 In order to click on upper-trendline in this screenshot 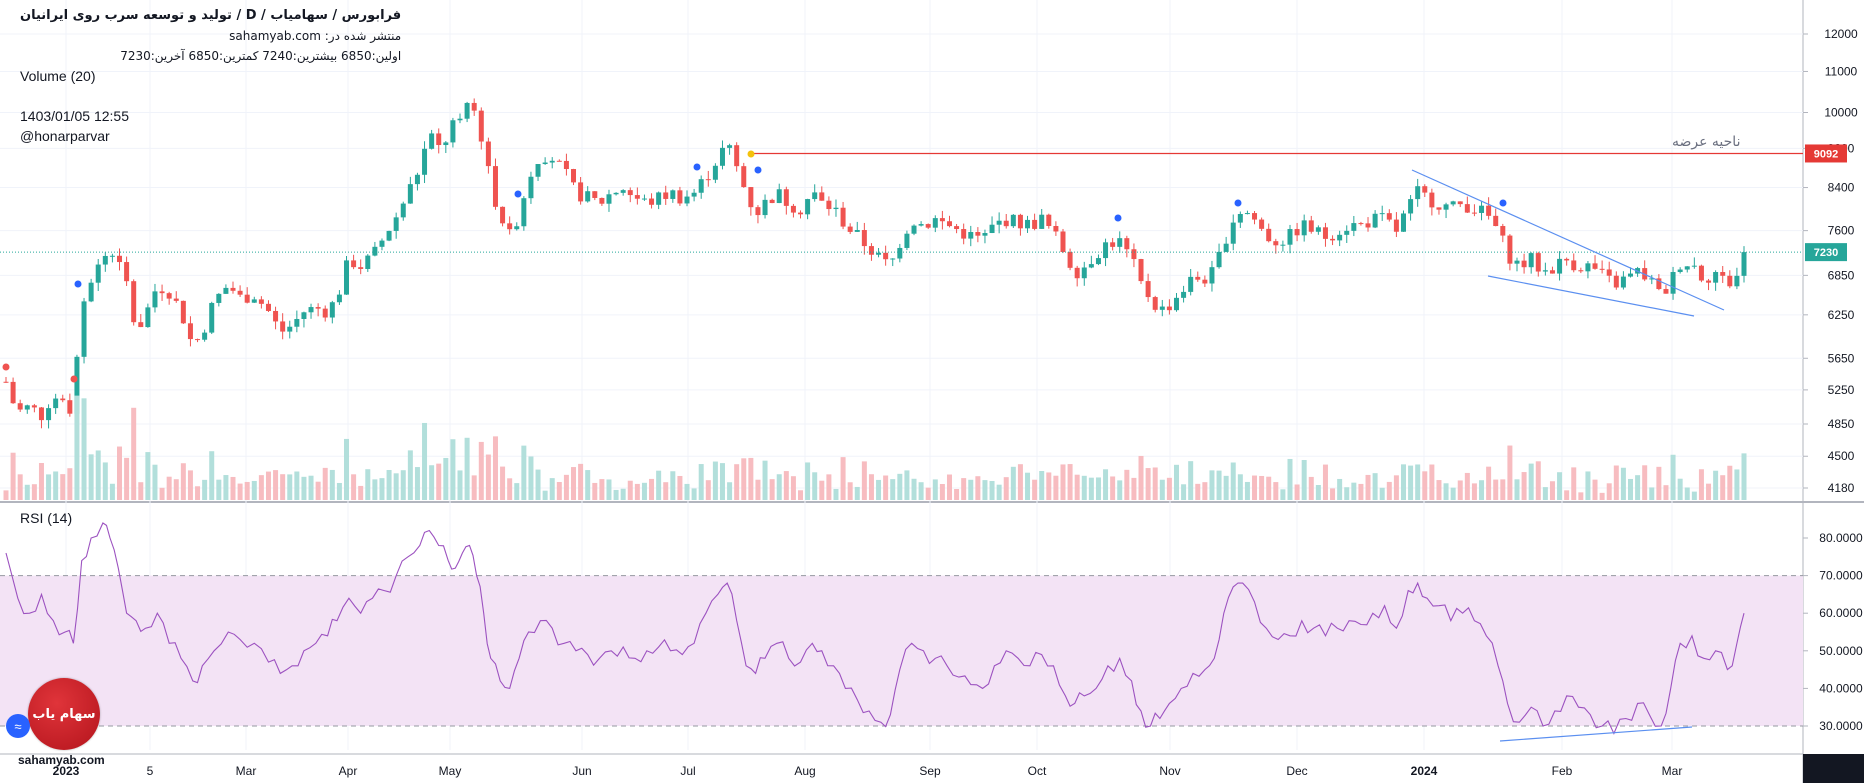, I will do `click(1568, 240)`.